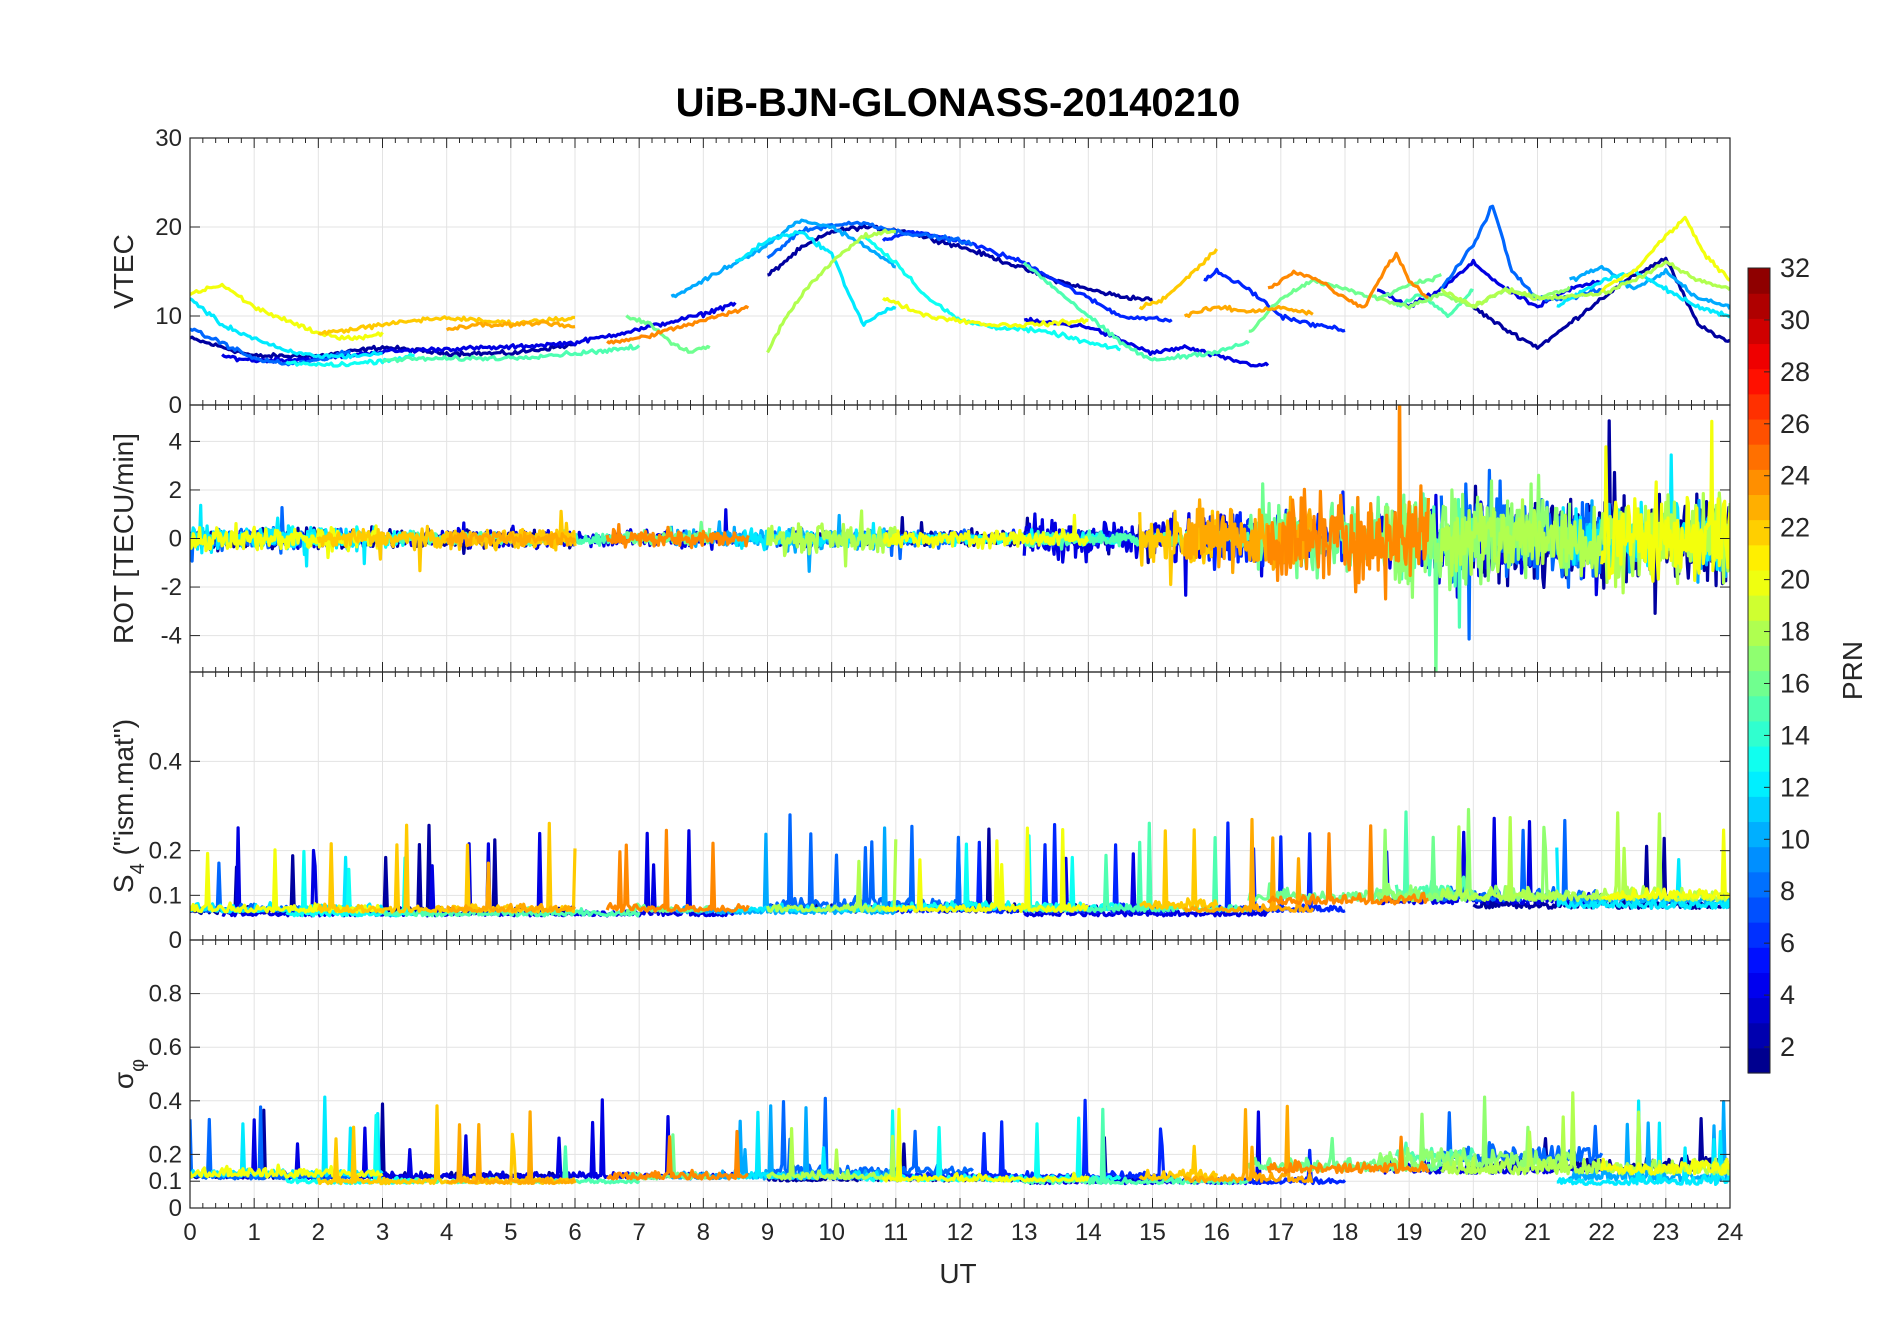  Describe the element at coordinates (165, 761) in the screenshot. I see `y-tick-label: 0.4` at that location.